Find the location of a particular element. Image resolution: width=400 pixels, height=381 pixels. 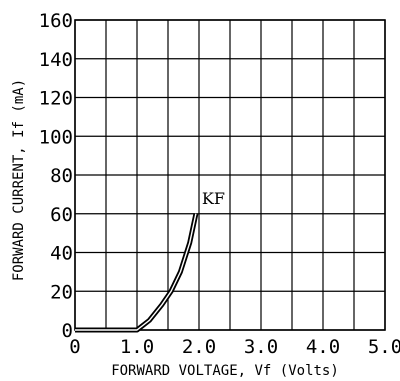

y-tick-label: 0 is located at coordinates (67, 331).